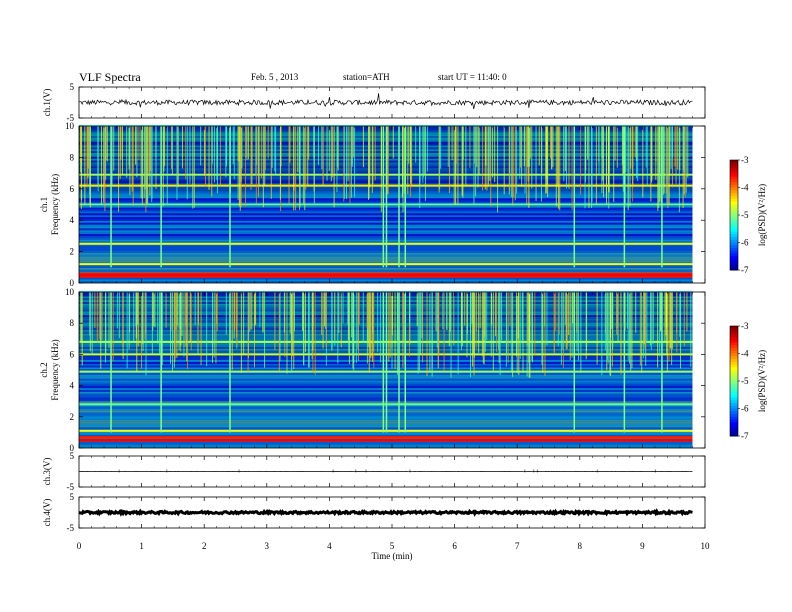 This screenshot has width=792, height=612. Describe the element at coordinates (745, 270) in the screenshot. I see `ch1-spectrogram-colorbar-tick-label: -7` at that location.